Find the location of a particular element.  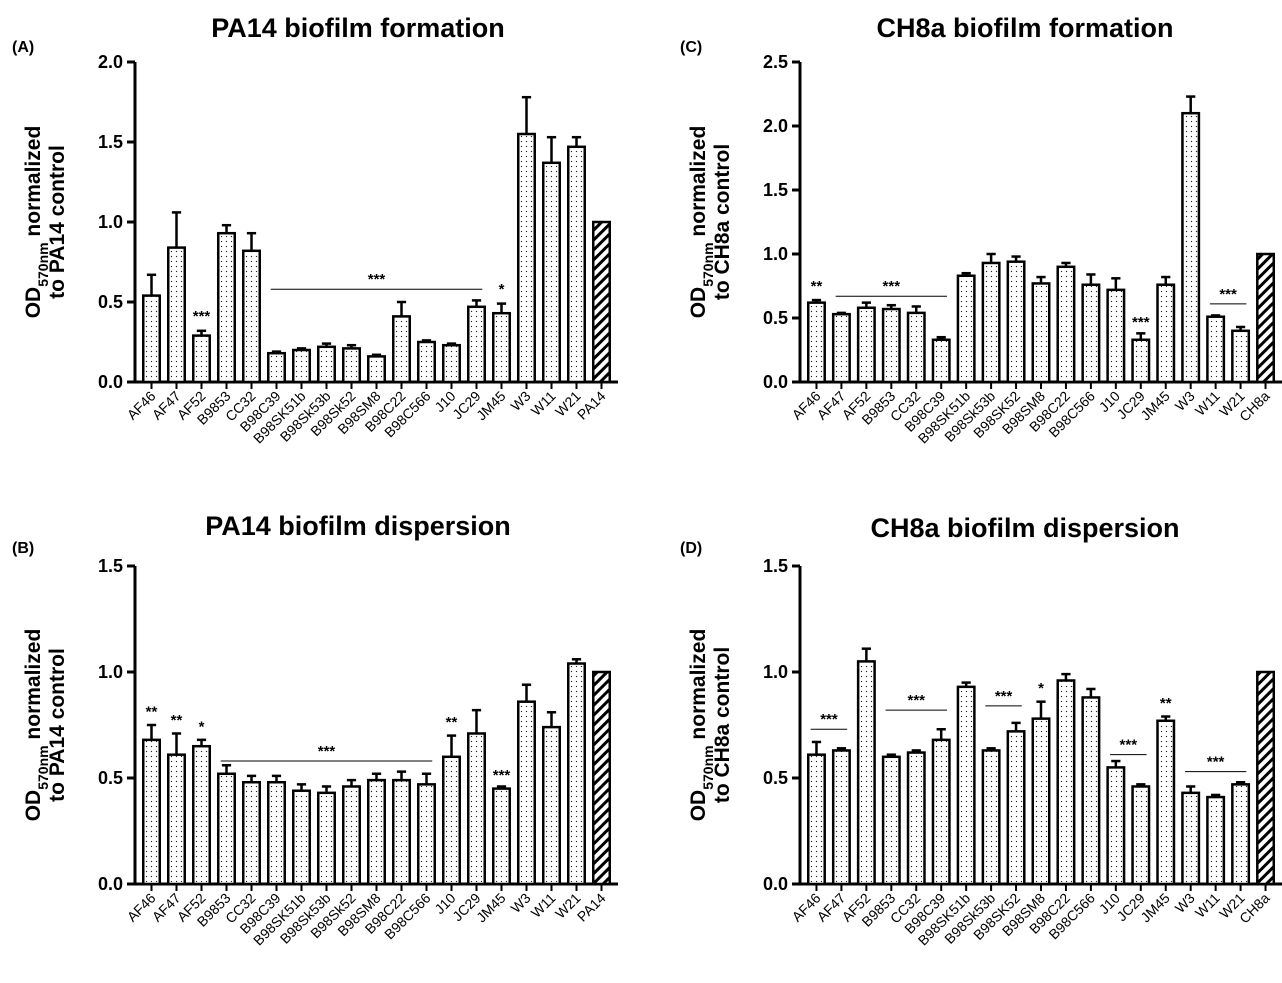

panel-label: (A) is located at coordinates (23, 47).